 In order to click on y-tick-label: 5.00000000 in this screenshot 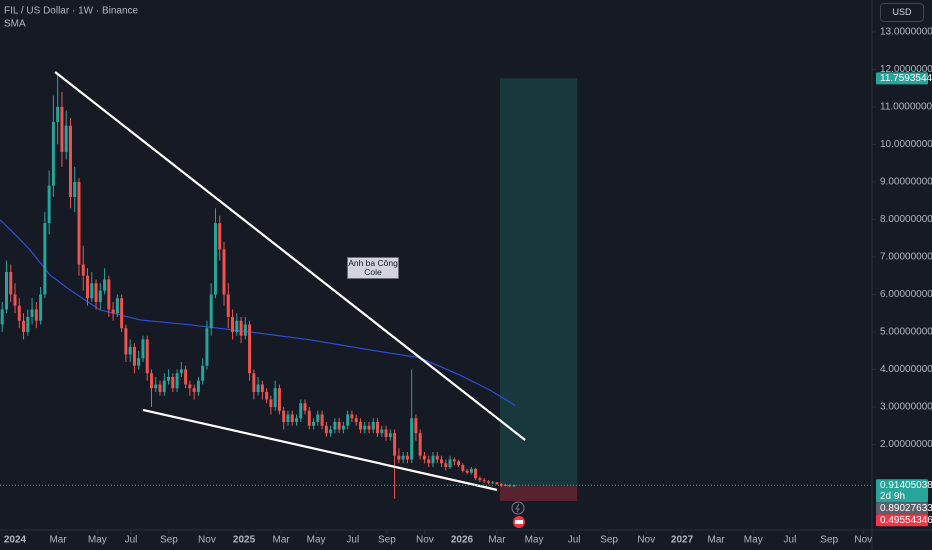, I will do `click(906, 332)`.